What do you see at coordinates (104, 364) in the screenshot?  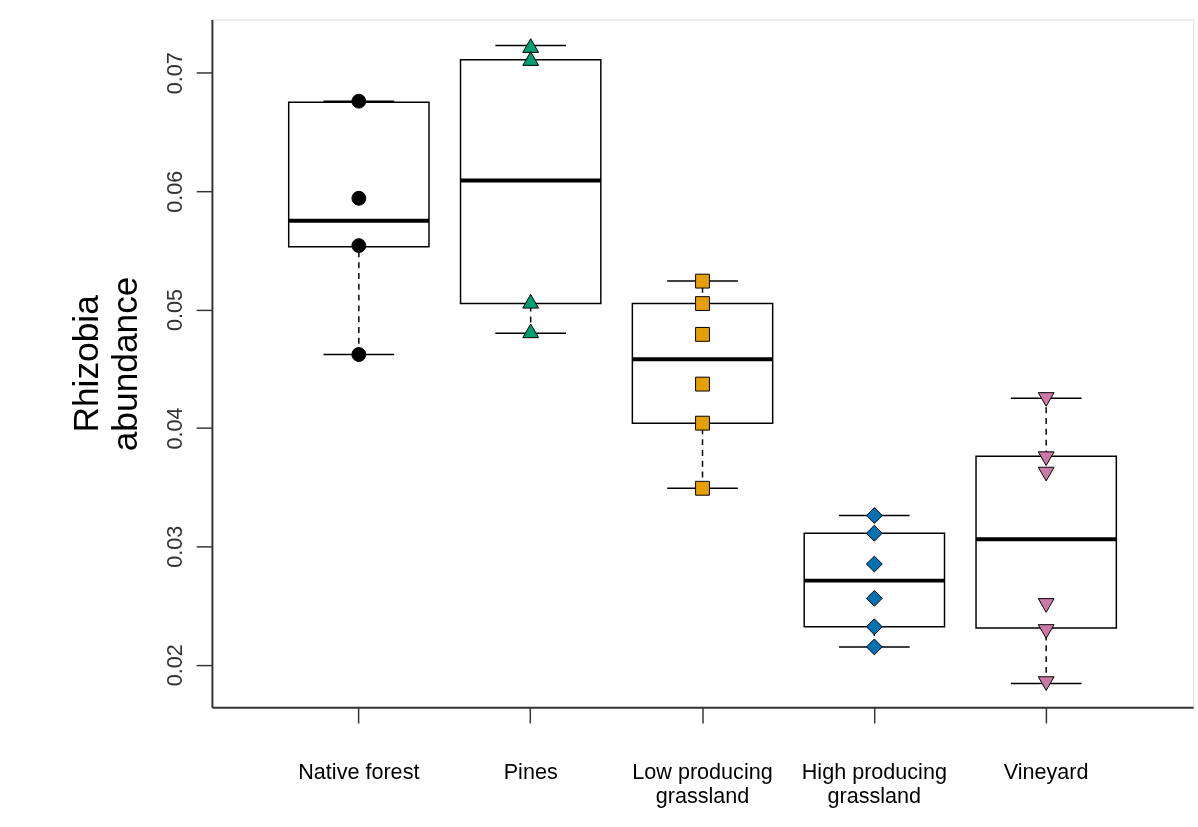 I see `y-axis-title: Rhizobia abundance` at bounding box center [104, 364].